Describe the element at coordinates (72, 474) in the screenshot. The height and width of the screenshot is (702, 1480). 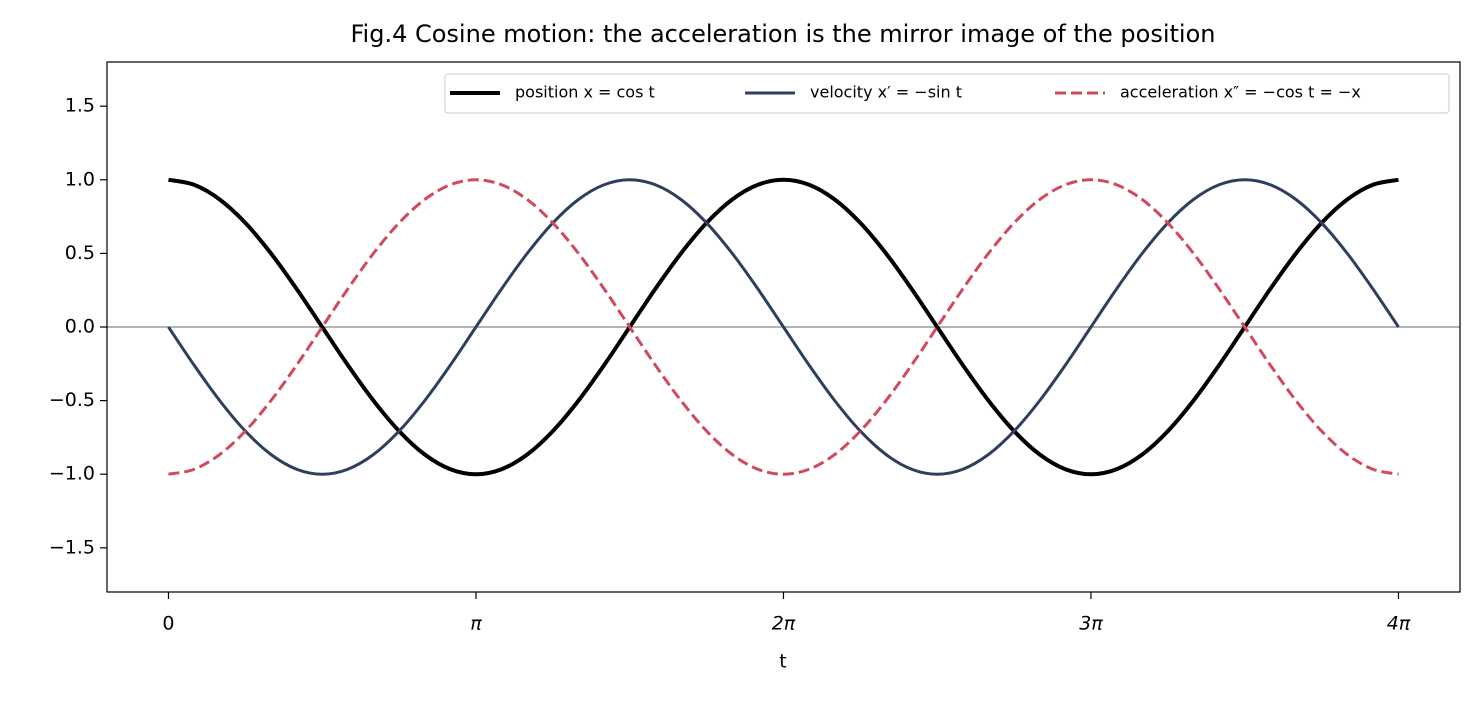
I see `y-tick-label: −1.0` at that location.